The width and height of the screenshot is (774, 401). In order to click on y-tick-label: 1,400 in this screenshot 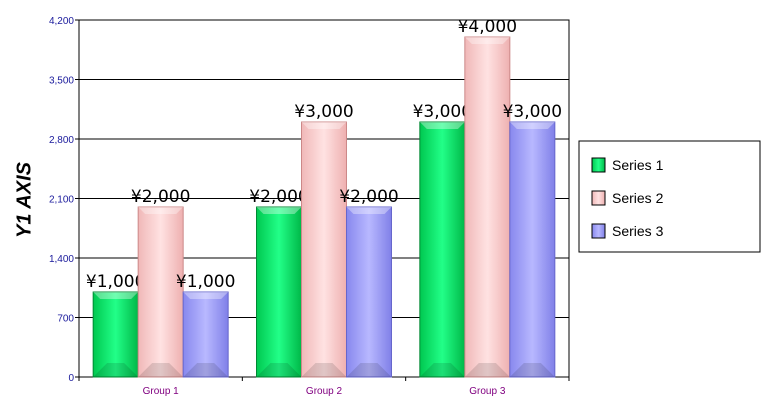, I will do `click(61, 259)`.